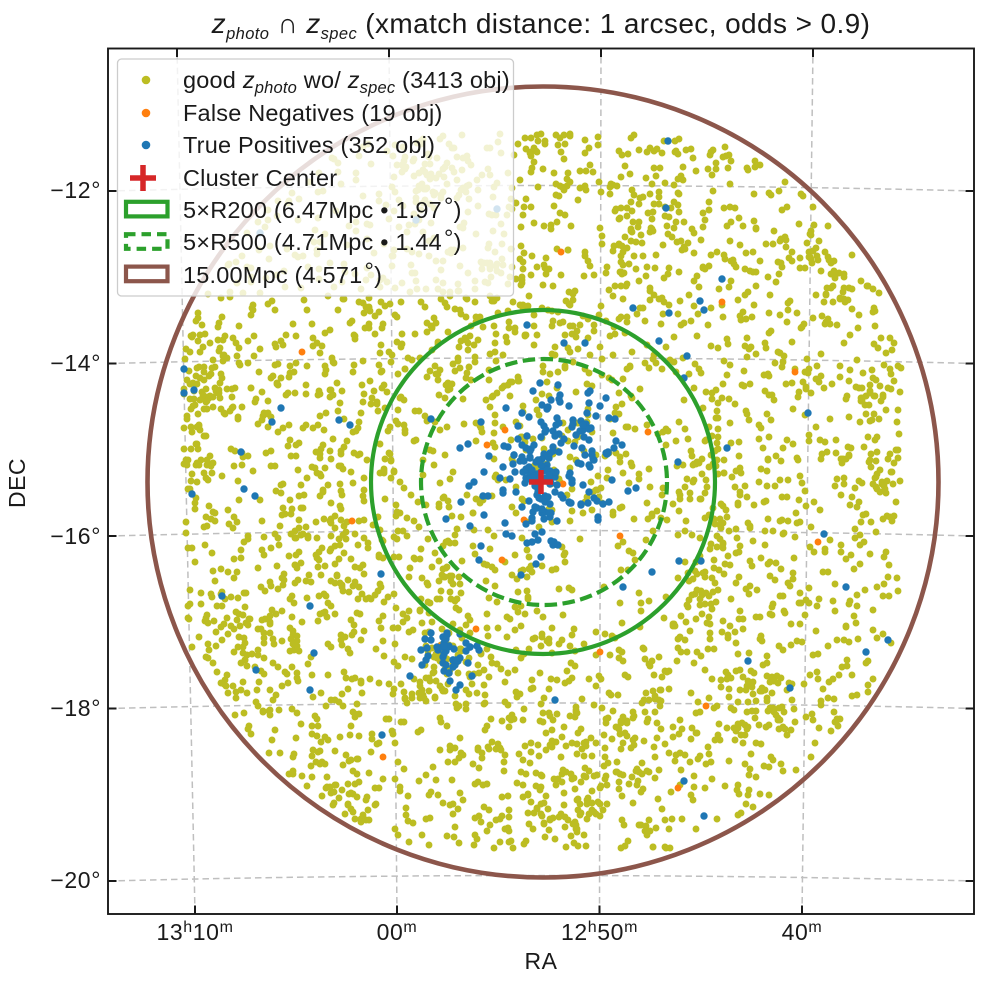 This screenshot has height=994, width=989. What do you see at coordinates (541, 961) in the screenshot?
I see `svg-text: RA` at bounding box center [541, 961].